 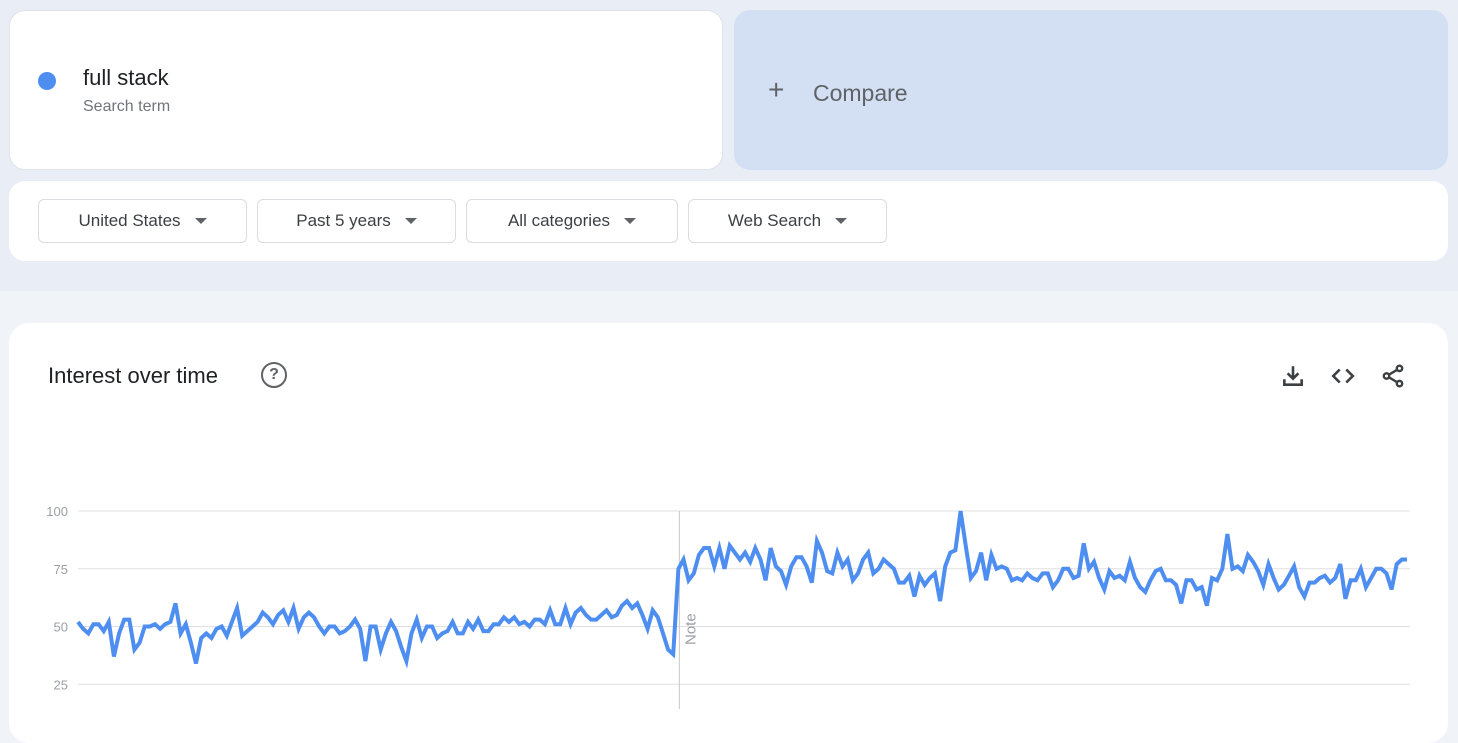 What do you see at coordinates (690, 629) in the screenshot?
I see `note-label: Note` at bounding box center [690, 629].